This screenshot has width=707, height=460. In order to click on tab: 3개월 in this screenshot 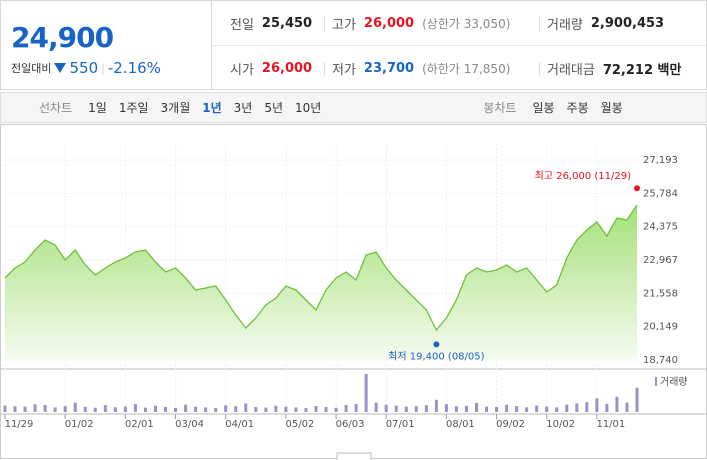, I will do `click(175, 108)`.